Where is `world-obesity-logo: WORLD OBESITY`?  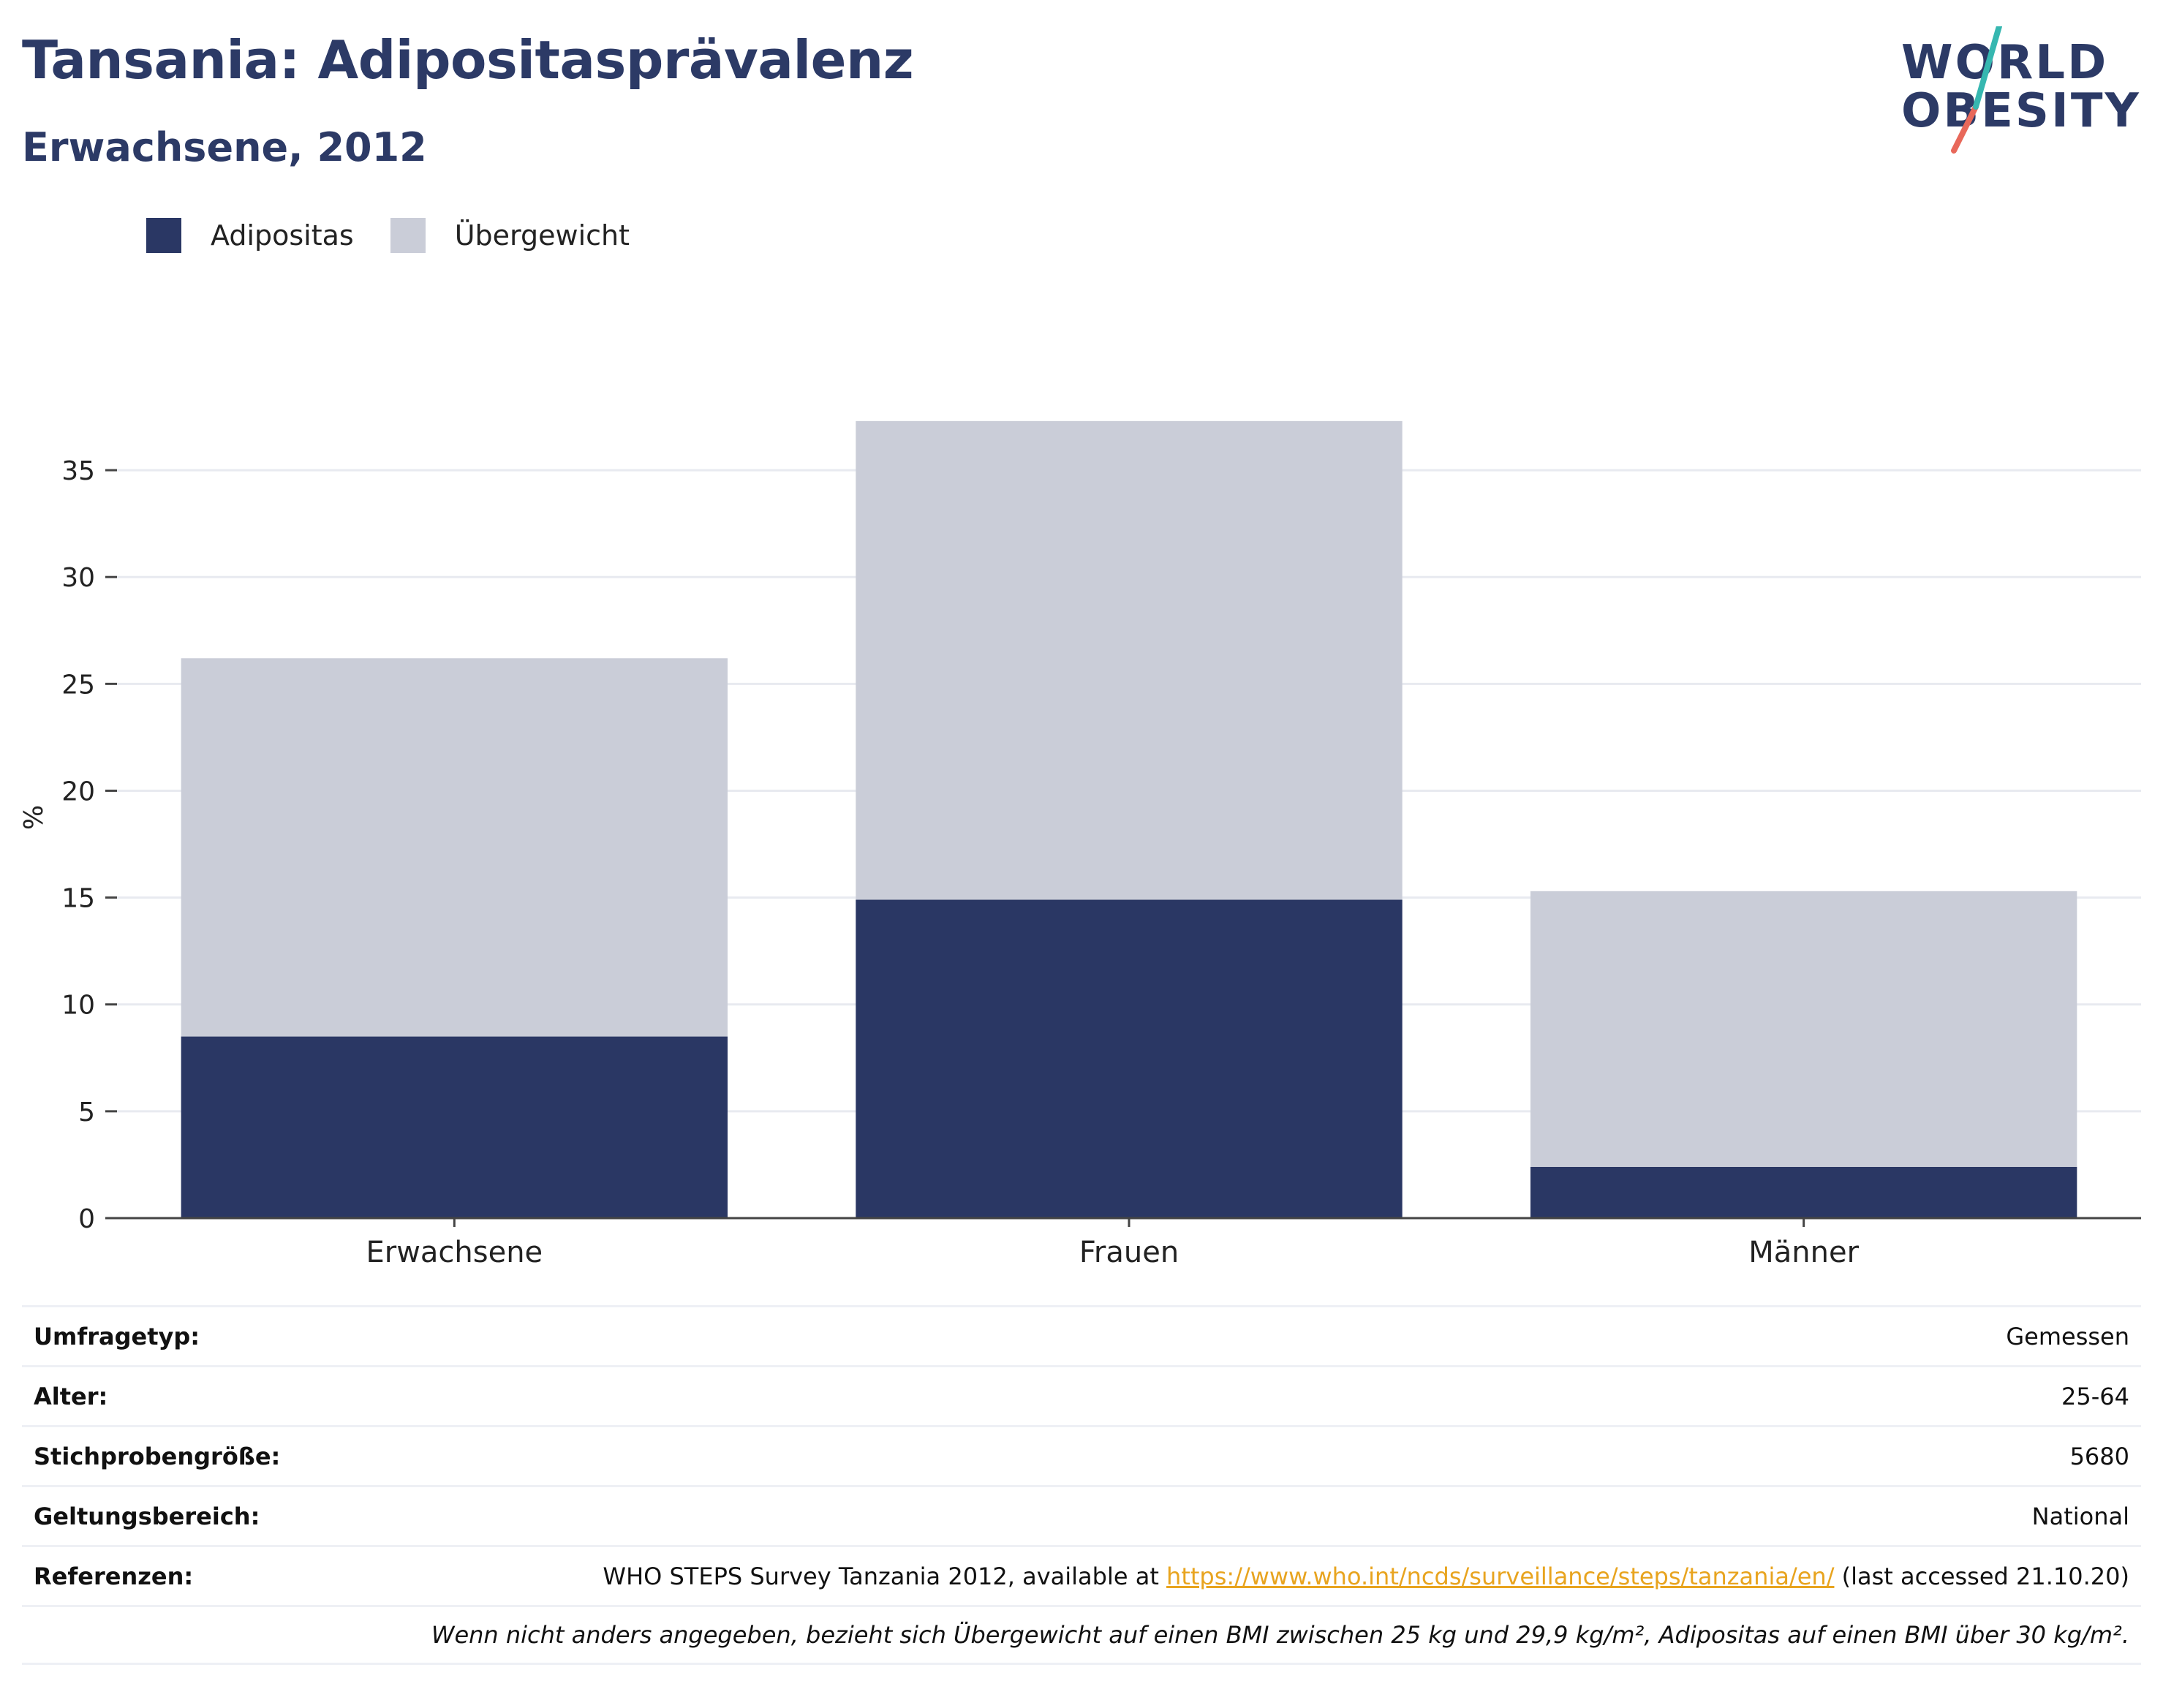 world-obesity-logo: WORLD OBESITY is located at coordinates (2021, 90).